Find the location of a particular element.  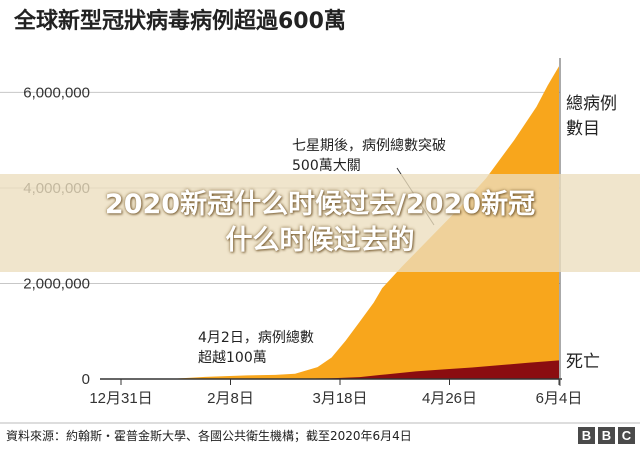

x-tick-label-3: 4月26日 is located at coordinates (449, 398).